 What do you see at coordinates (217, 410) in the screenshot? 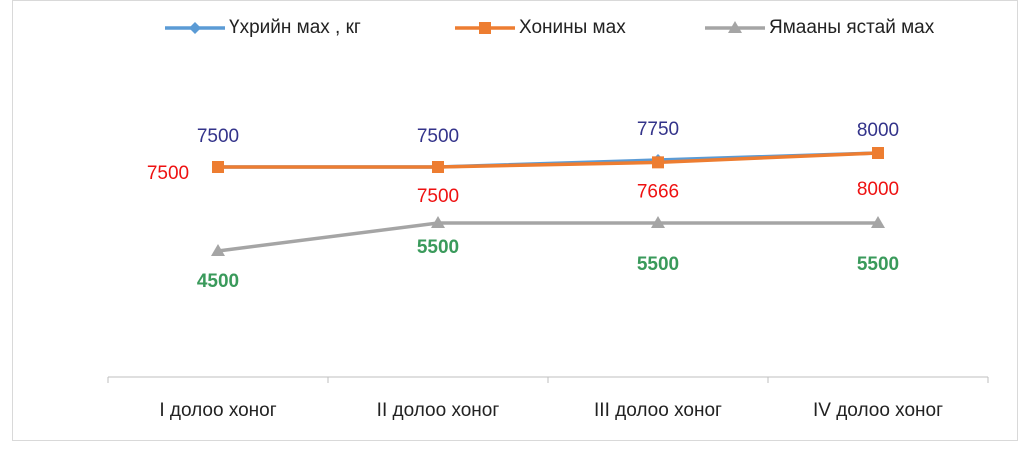
I see `x-tick-label: I долоо хоног` at bounding box center [217, 410].